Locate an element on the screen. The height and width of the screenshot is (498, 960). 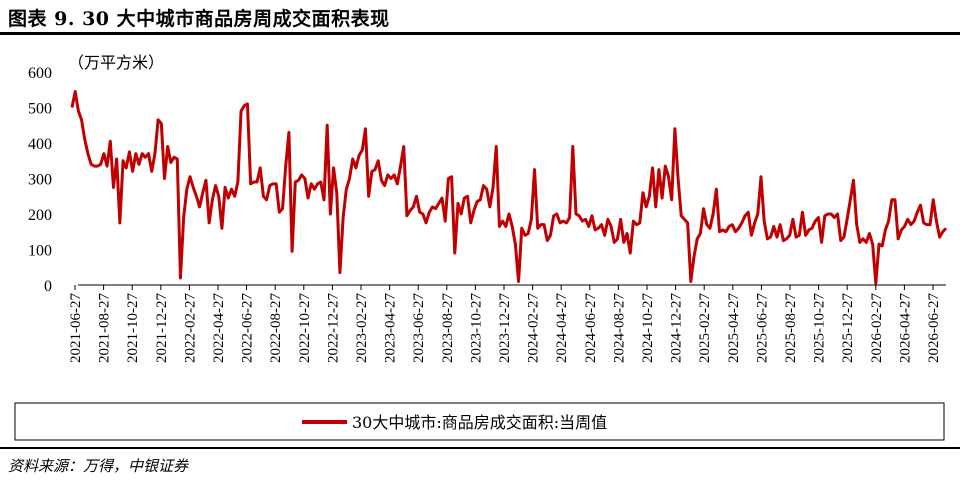
x-tick-label: 2024-06-27 is located at coordinates (591, 328).